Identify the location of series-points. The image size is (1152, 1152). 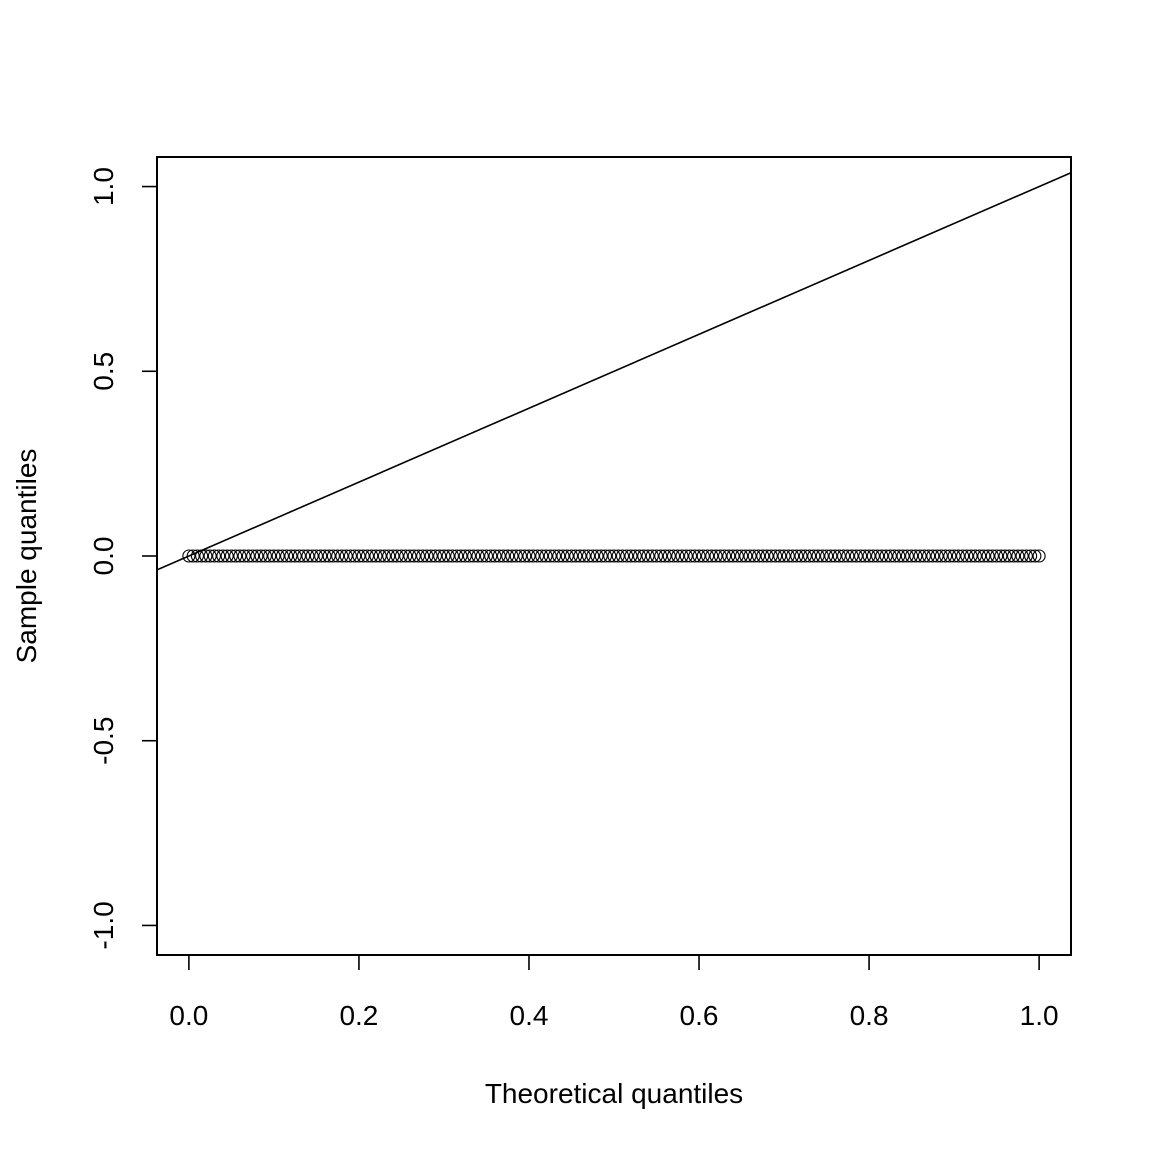
(614, 556).